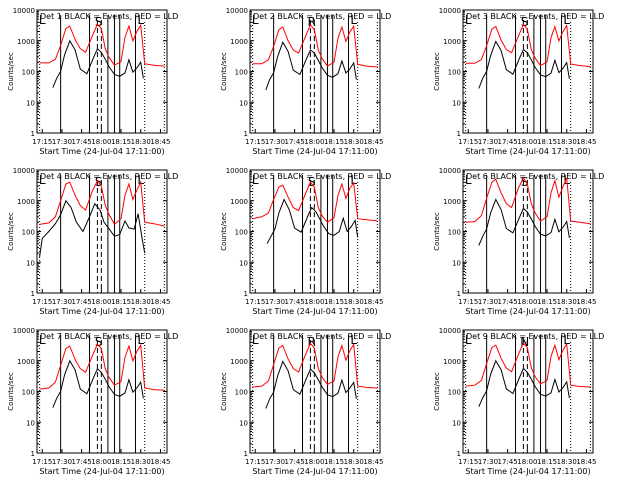 The height and width of the screenshot is (480, 640). I want to click on panel-title: Det 1 BLACK = Events, RED = LLD, so click(109, 16).